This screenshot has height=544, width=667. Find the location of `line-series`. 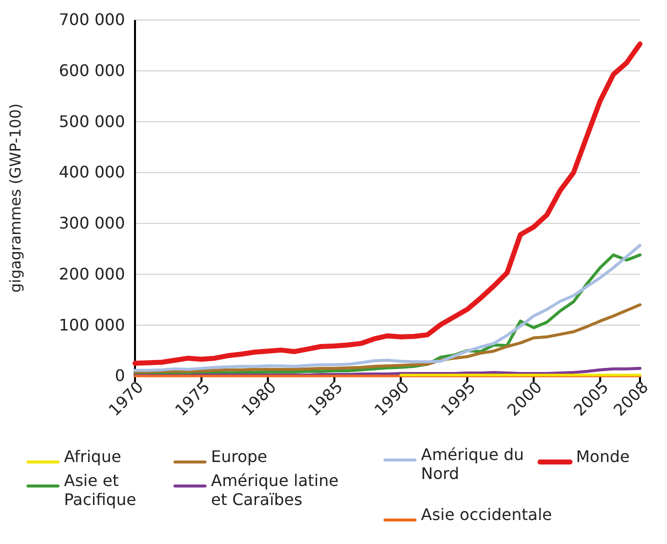

line-series is located at coordinates (388, 338).